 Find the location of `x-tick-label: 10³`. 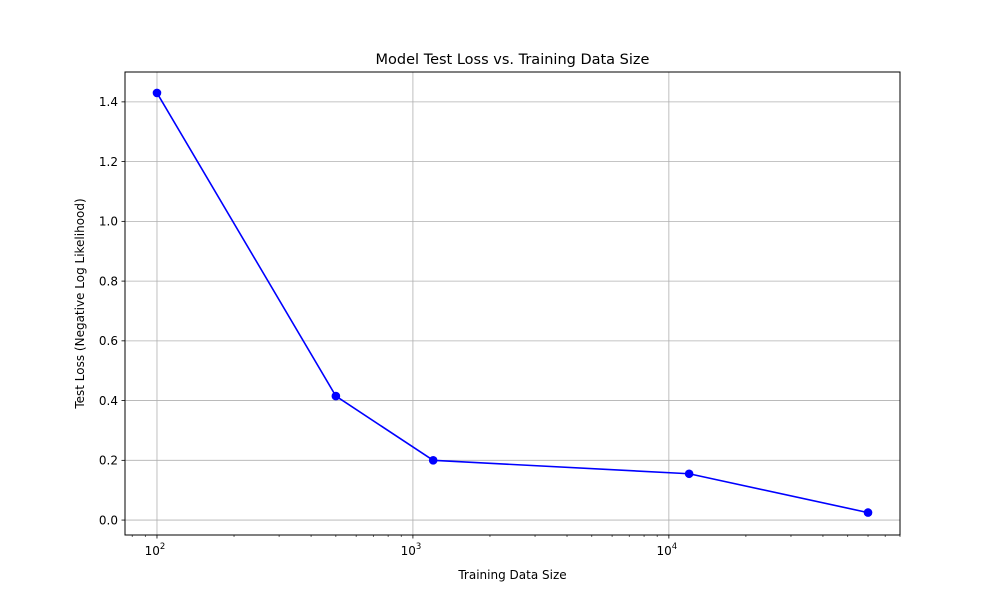

x-tick-label: 10³ is located at coordinates (411, 550).